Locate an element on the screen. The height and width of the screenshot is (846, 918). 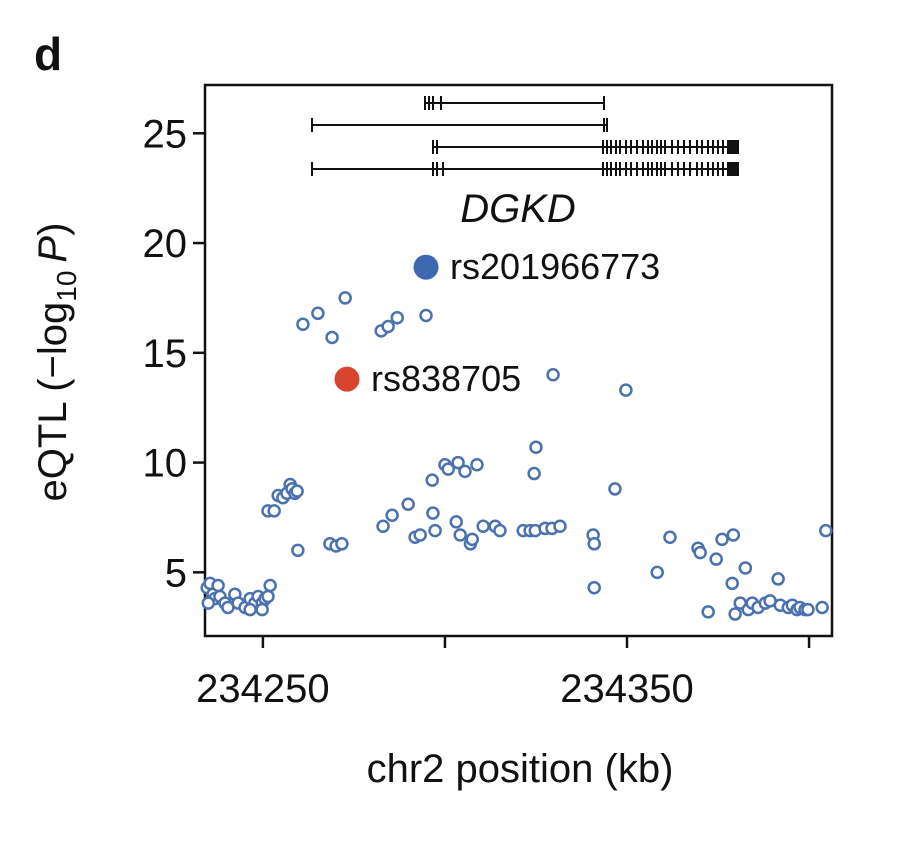
gene-label: DGKD is located at coordinates (518, 209).